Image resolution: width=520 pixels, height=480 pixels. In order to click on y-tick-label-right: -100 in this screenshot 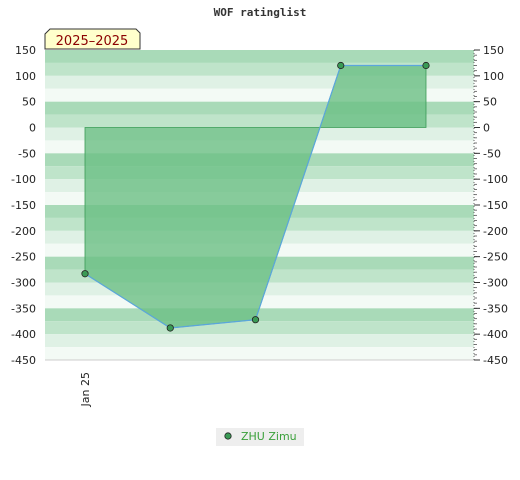, I will do `click(495, 179)`.